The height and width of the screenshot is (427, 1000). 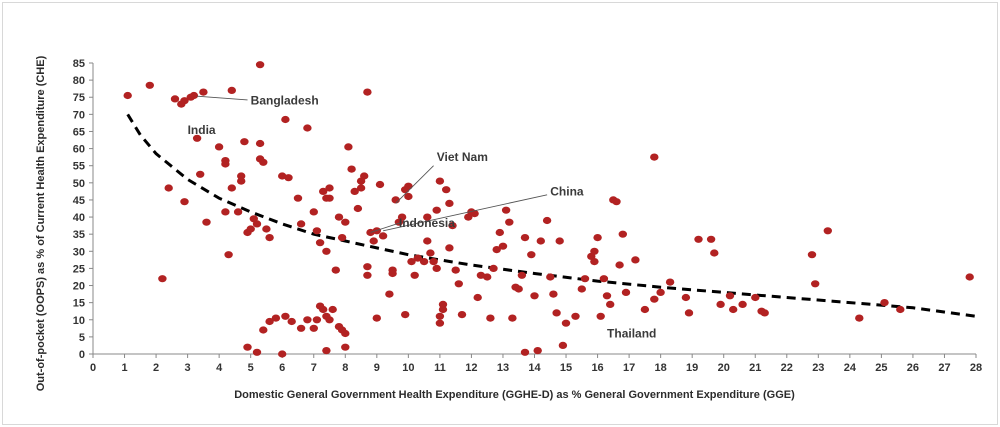 What do you see at coordinates (629, 368) in the screenshot?
I see `x-tick-label: 17` at bounding box center [629, 368].